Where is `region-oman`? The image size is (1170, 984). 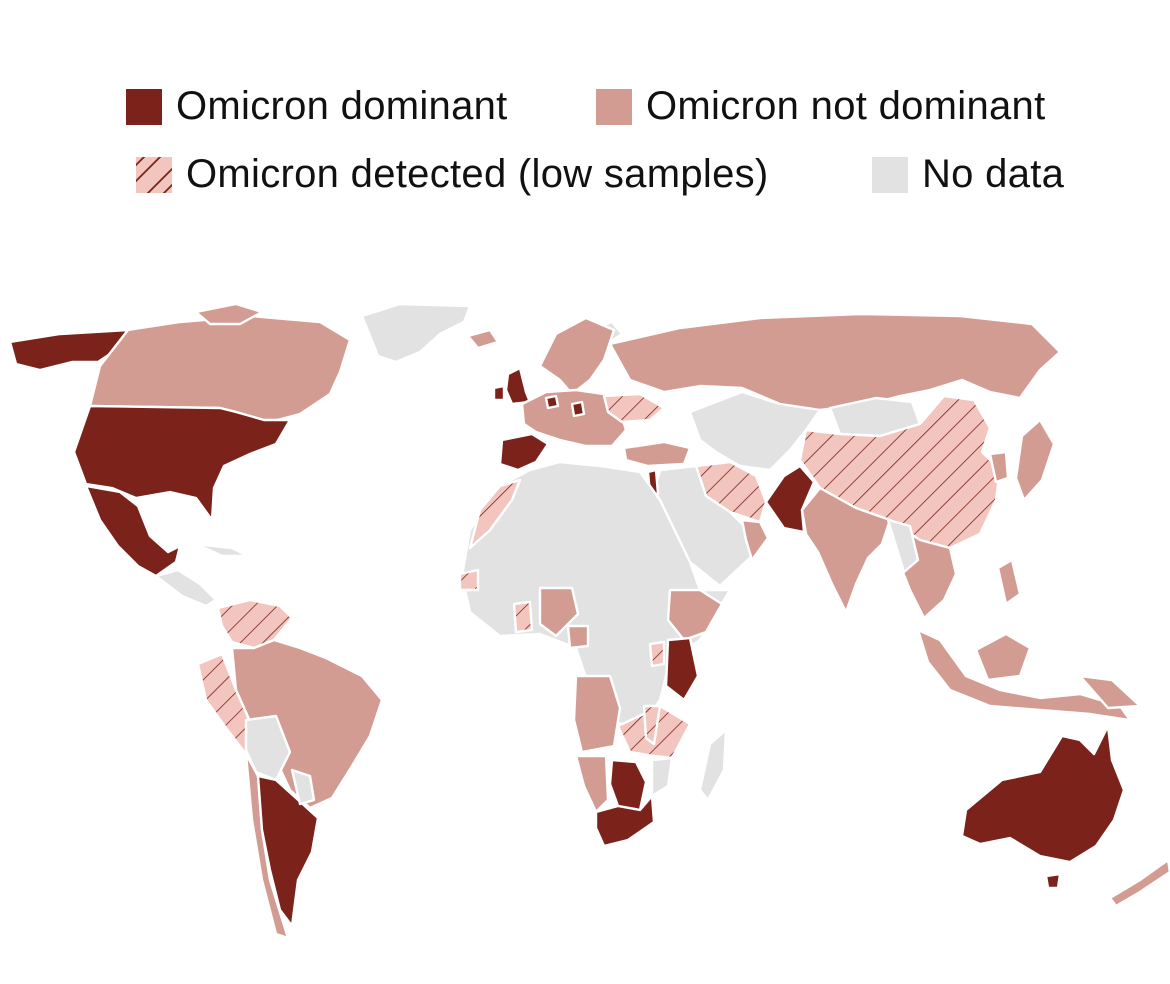 region-oman is located at coordinates (755, 540).